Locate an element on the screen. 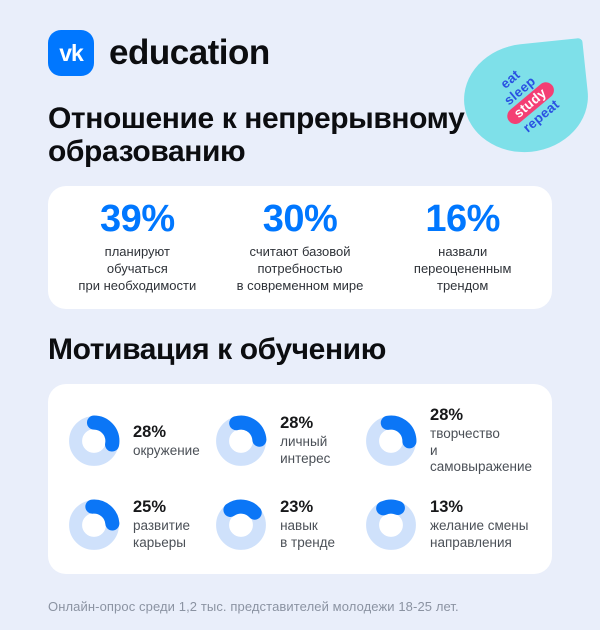 Image resolution: width=600 pixels, height=630 pixels. motivation-text: 28% личный интерес is located at coordinates (319, 441).